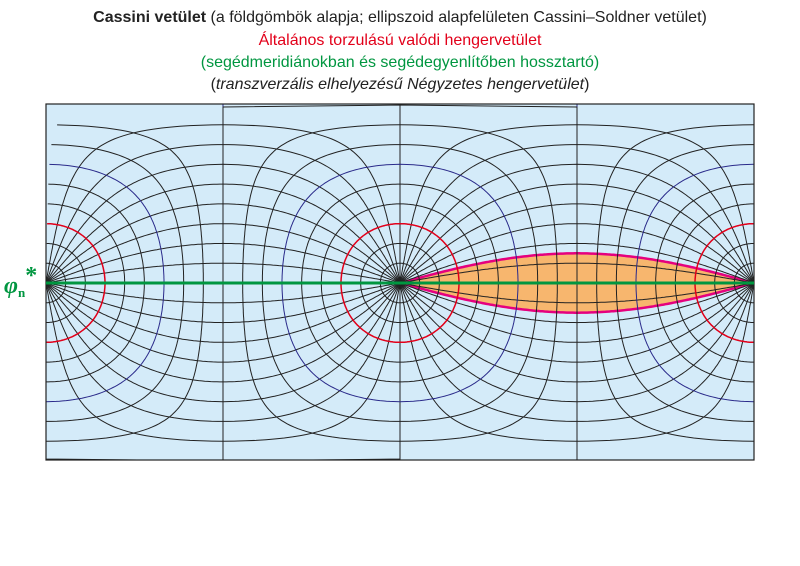 This screenshot has width=800, height=566. What do you see at coordinates (576, 194) in the screenshot?
I see `meridian` at bounding box center [576, 194].